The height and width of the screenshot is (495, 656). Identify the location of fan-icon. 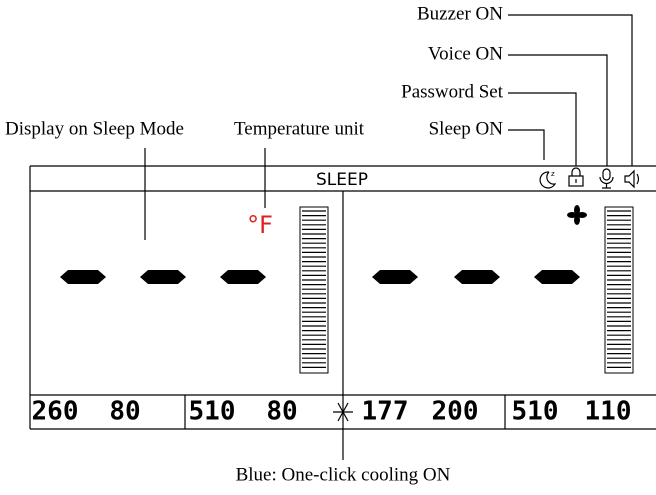
(577, 215).